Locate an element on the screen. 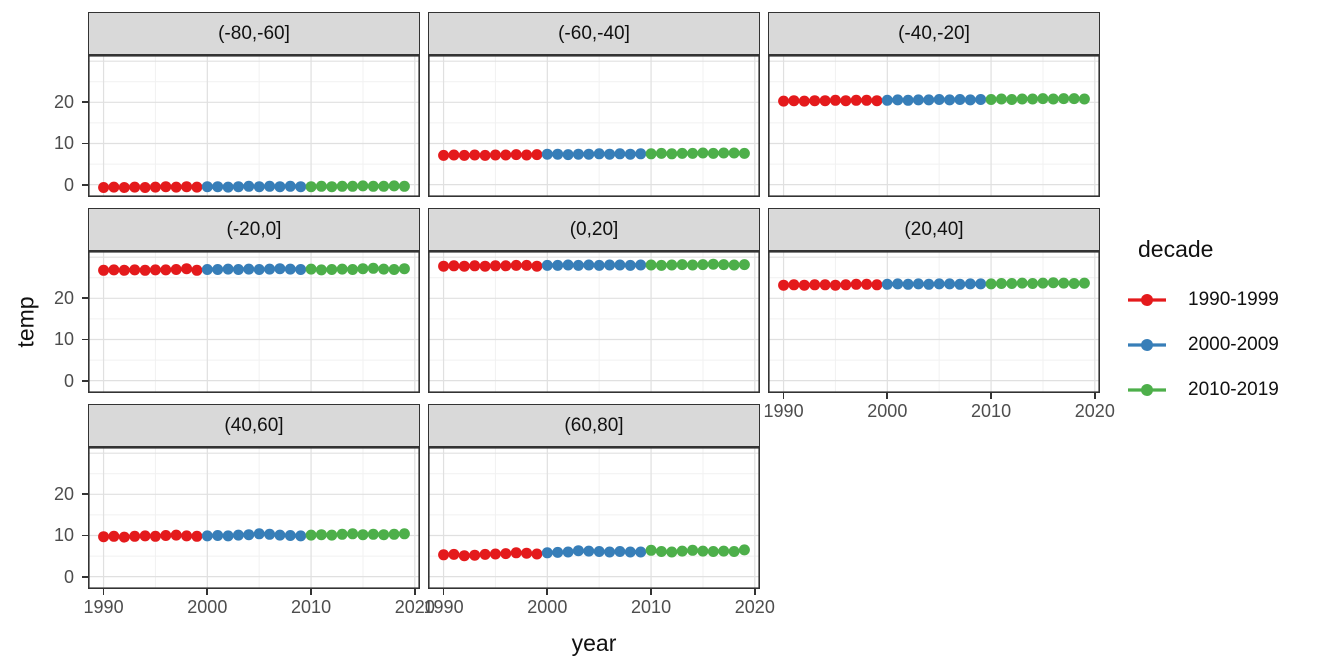 The image size is (1344, 672). legend-entry: 2010-2019 is located at coordinates (1203, 390).